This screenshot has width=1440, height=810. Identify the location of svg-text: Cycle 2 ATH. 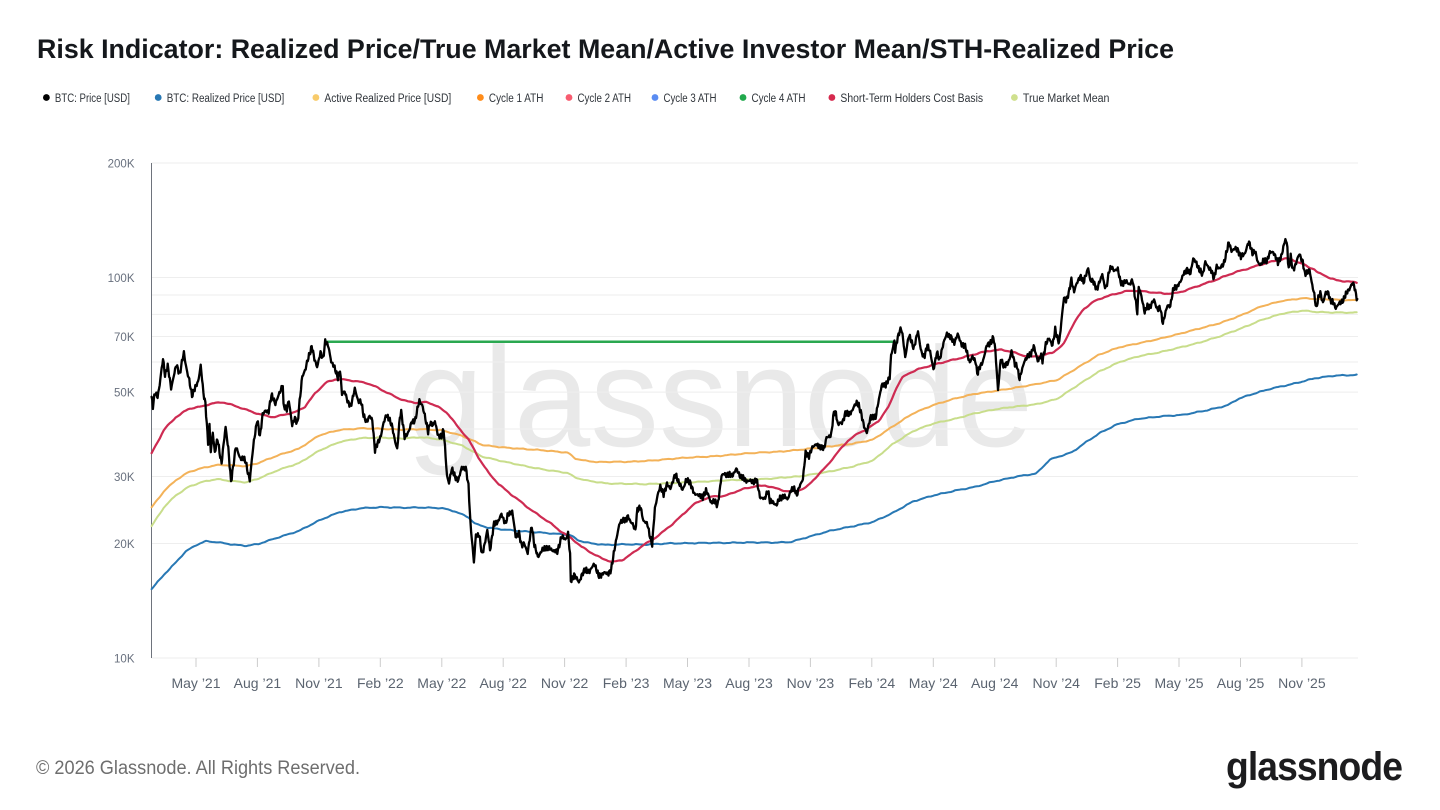
(605, 99).